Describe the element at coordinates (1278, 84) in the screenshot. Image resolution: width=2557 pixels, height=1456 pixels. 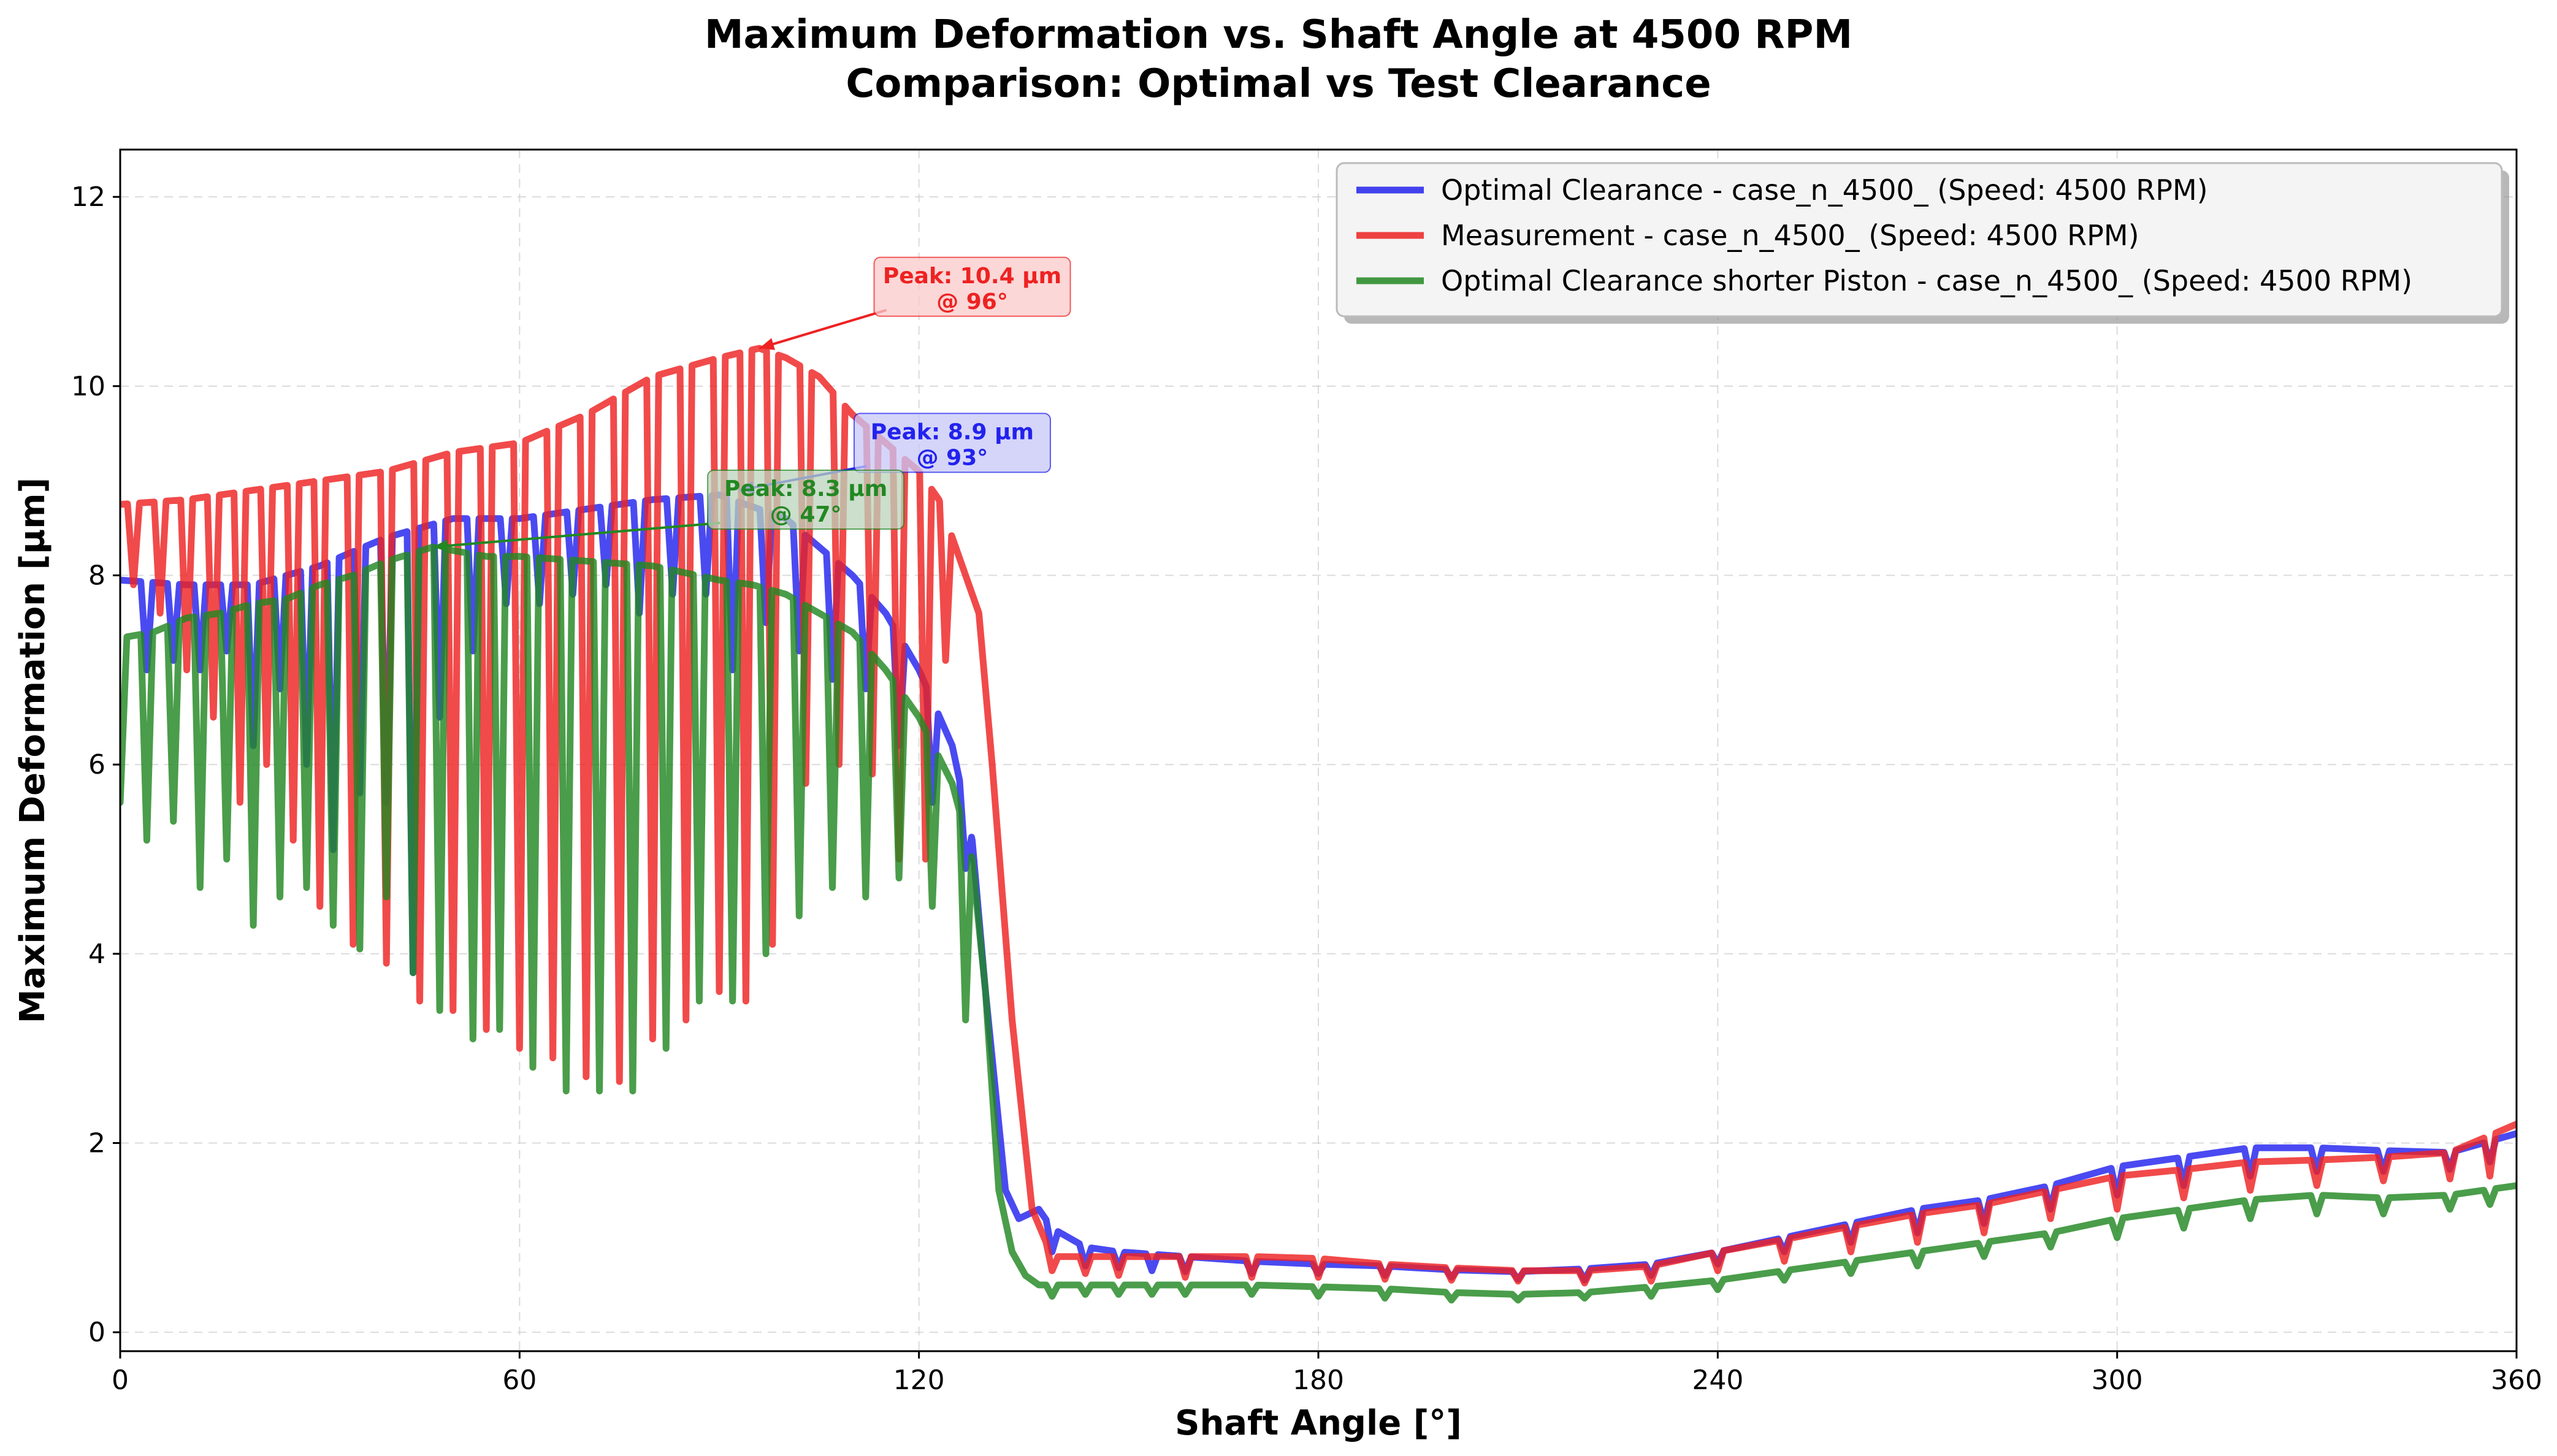
I see `chart-title-line2: Comparison: Optimal vs Test Clearance` at that location.